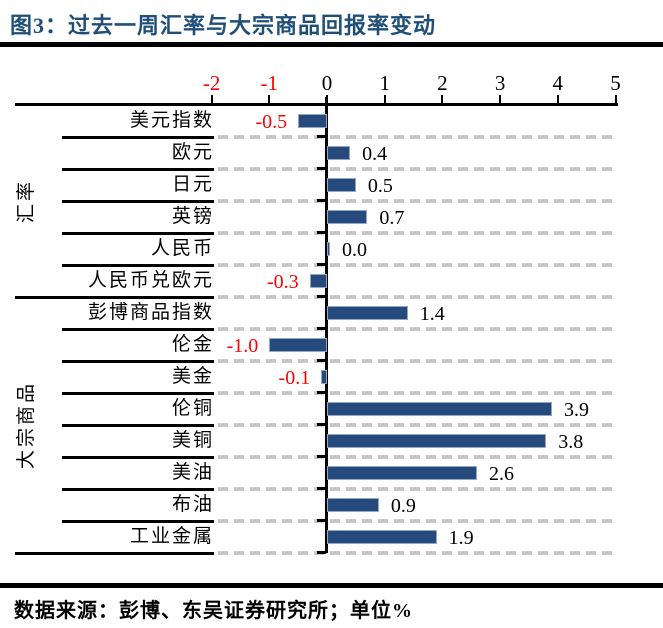  Describe the element at coordinates (461, 538) in the screenshot. I see `value-label: 1.9` at that location.